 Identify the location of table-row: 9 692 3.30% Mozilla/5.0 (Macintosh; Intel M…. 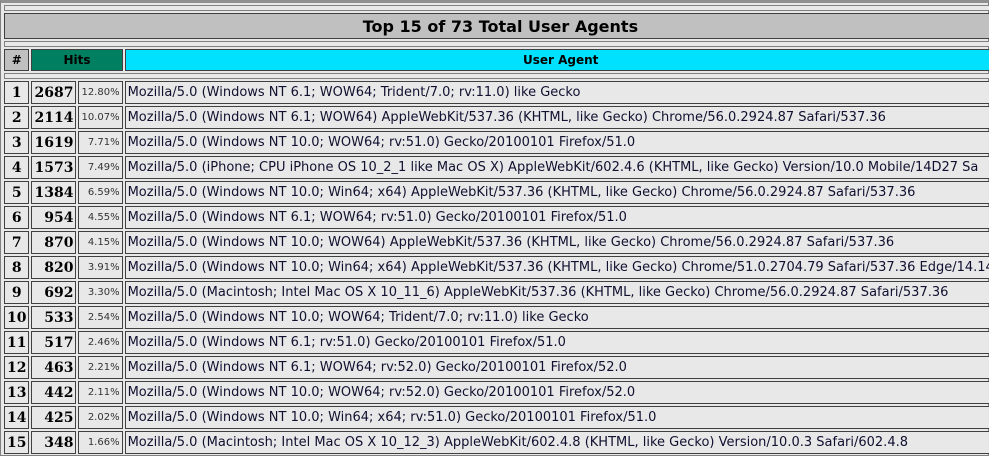
(496, 292).